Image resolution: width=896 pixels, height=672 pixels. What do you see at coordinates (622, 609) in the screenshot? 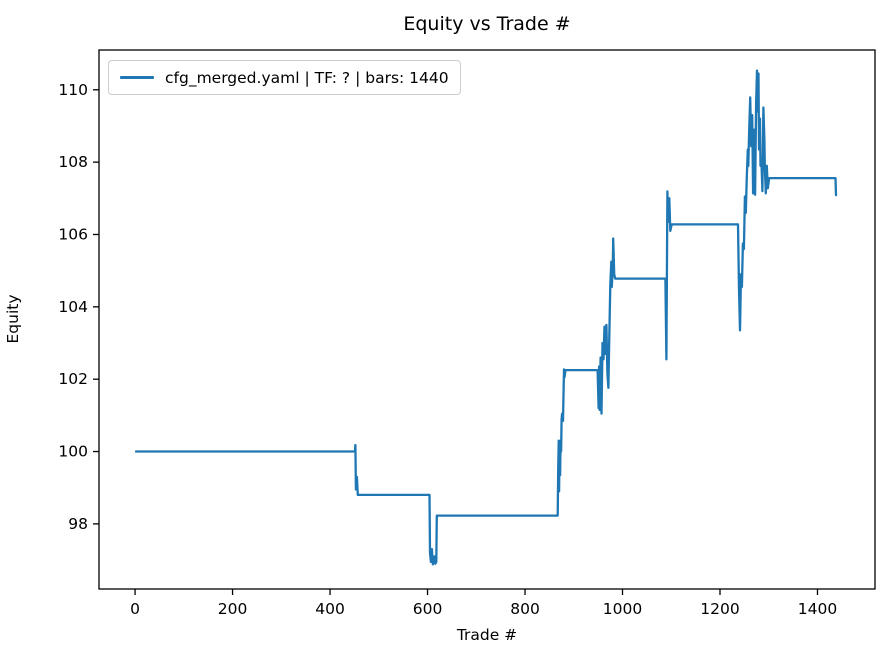
I see `x-tick-label: 1000` at bounding box center [622, 609].